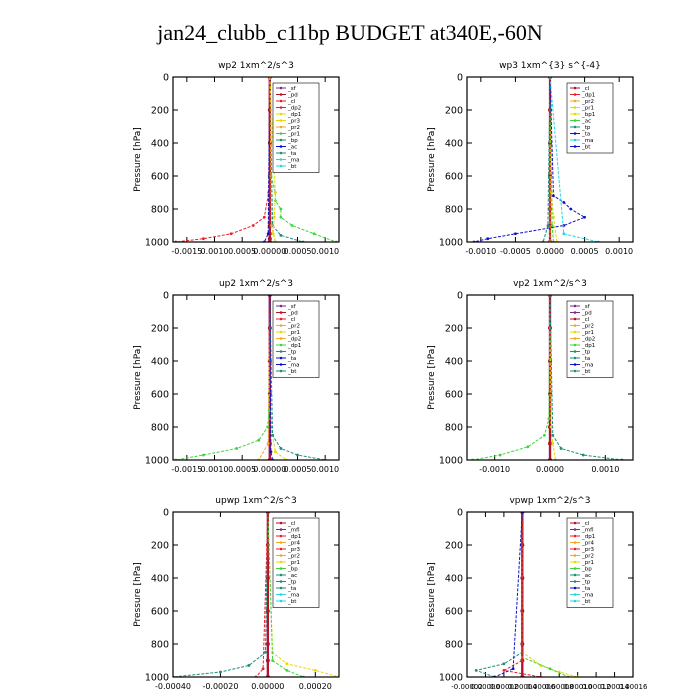 The width and height of the screenshot is (700, 700). Describe the element at coordinates (350, 32) in the screenshot. I see `figure-title: jan24_clubb_c11bp BUDGET at340E,-60N` at that location.